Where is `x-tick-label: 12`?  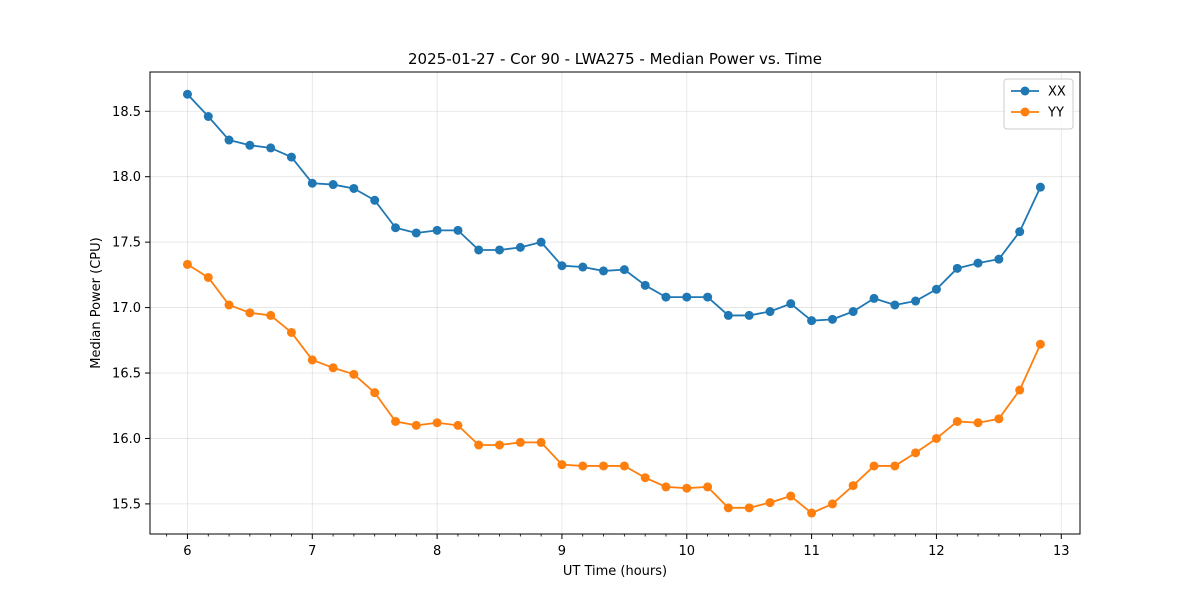 x-tick-label: 12 is located at coordinates (936, 551).